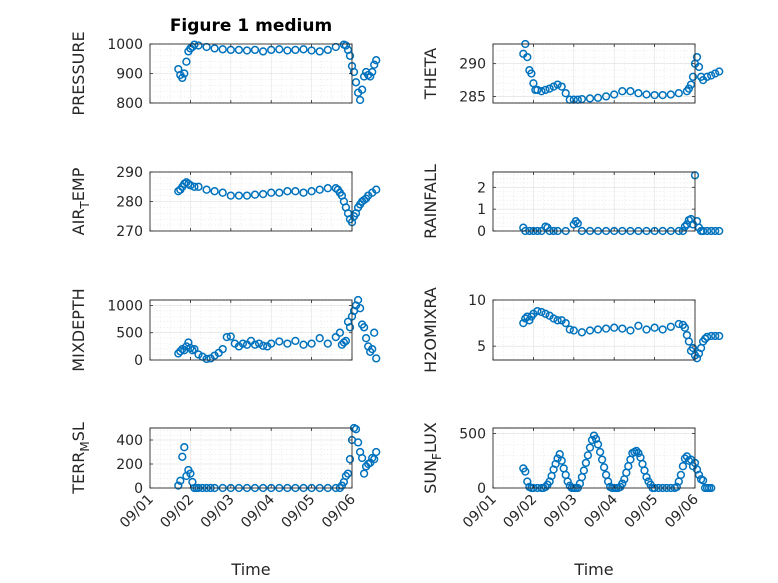 This screenshot has height=583, width=778. Describe the element at coordinates (78, 73) in the screenshot. I see `y-axis-label: PRESSURE` at that location.